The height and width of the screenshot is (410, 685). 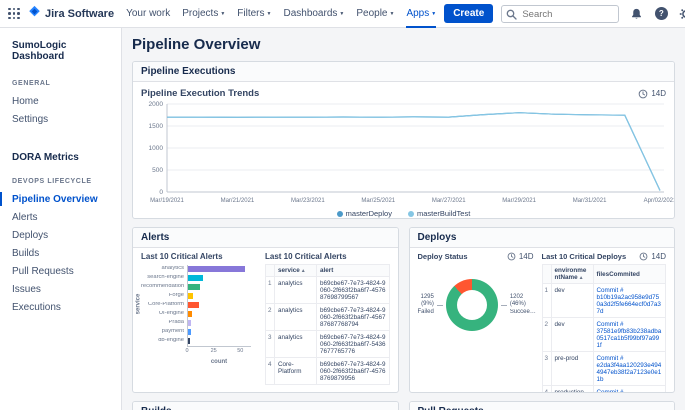 What do you see at coordinates (157, 170) in the screenshot?
I see `svg-text: 500` at bounding box center [157, 170].